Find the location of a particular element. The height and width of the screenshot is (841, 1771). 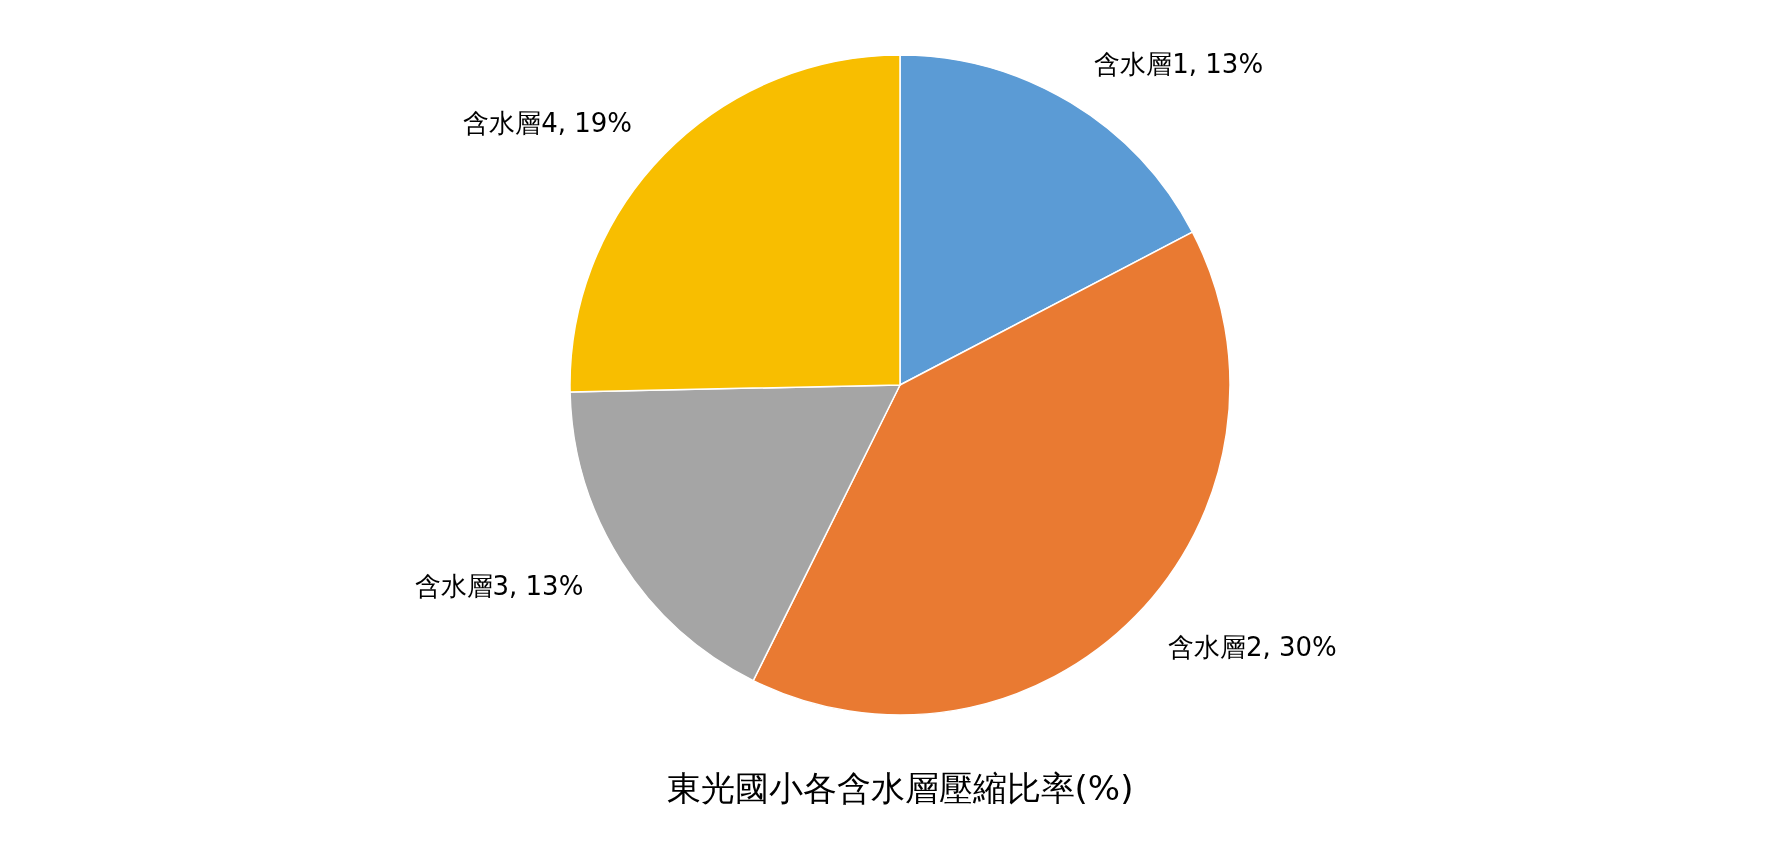

slice-label: 含水層3, 13% is located at coordinates (499, 585).